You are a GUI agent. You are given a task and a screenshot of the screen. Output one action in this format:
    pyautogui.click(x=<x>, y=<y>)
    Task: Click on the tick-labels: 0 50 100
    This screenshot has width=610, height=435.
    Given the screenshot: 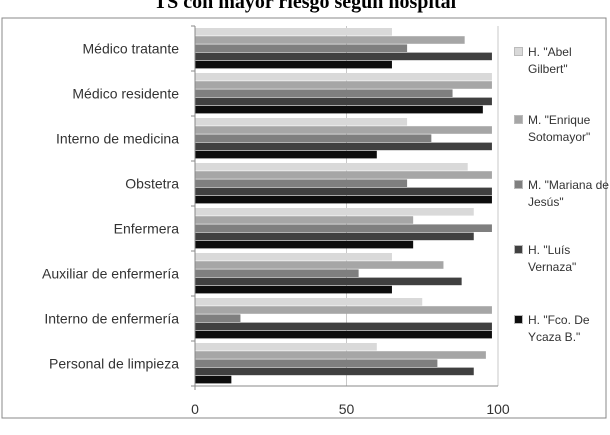 What is the action you would take?
    pyautogui.click(x=350, y=409)
    